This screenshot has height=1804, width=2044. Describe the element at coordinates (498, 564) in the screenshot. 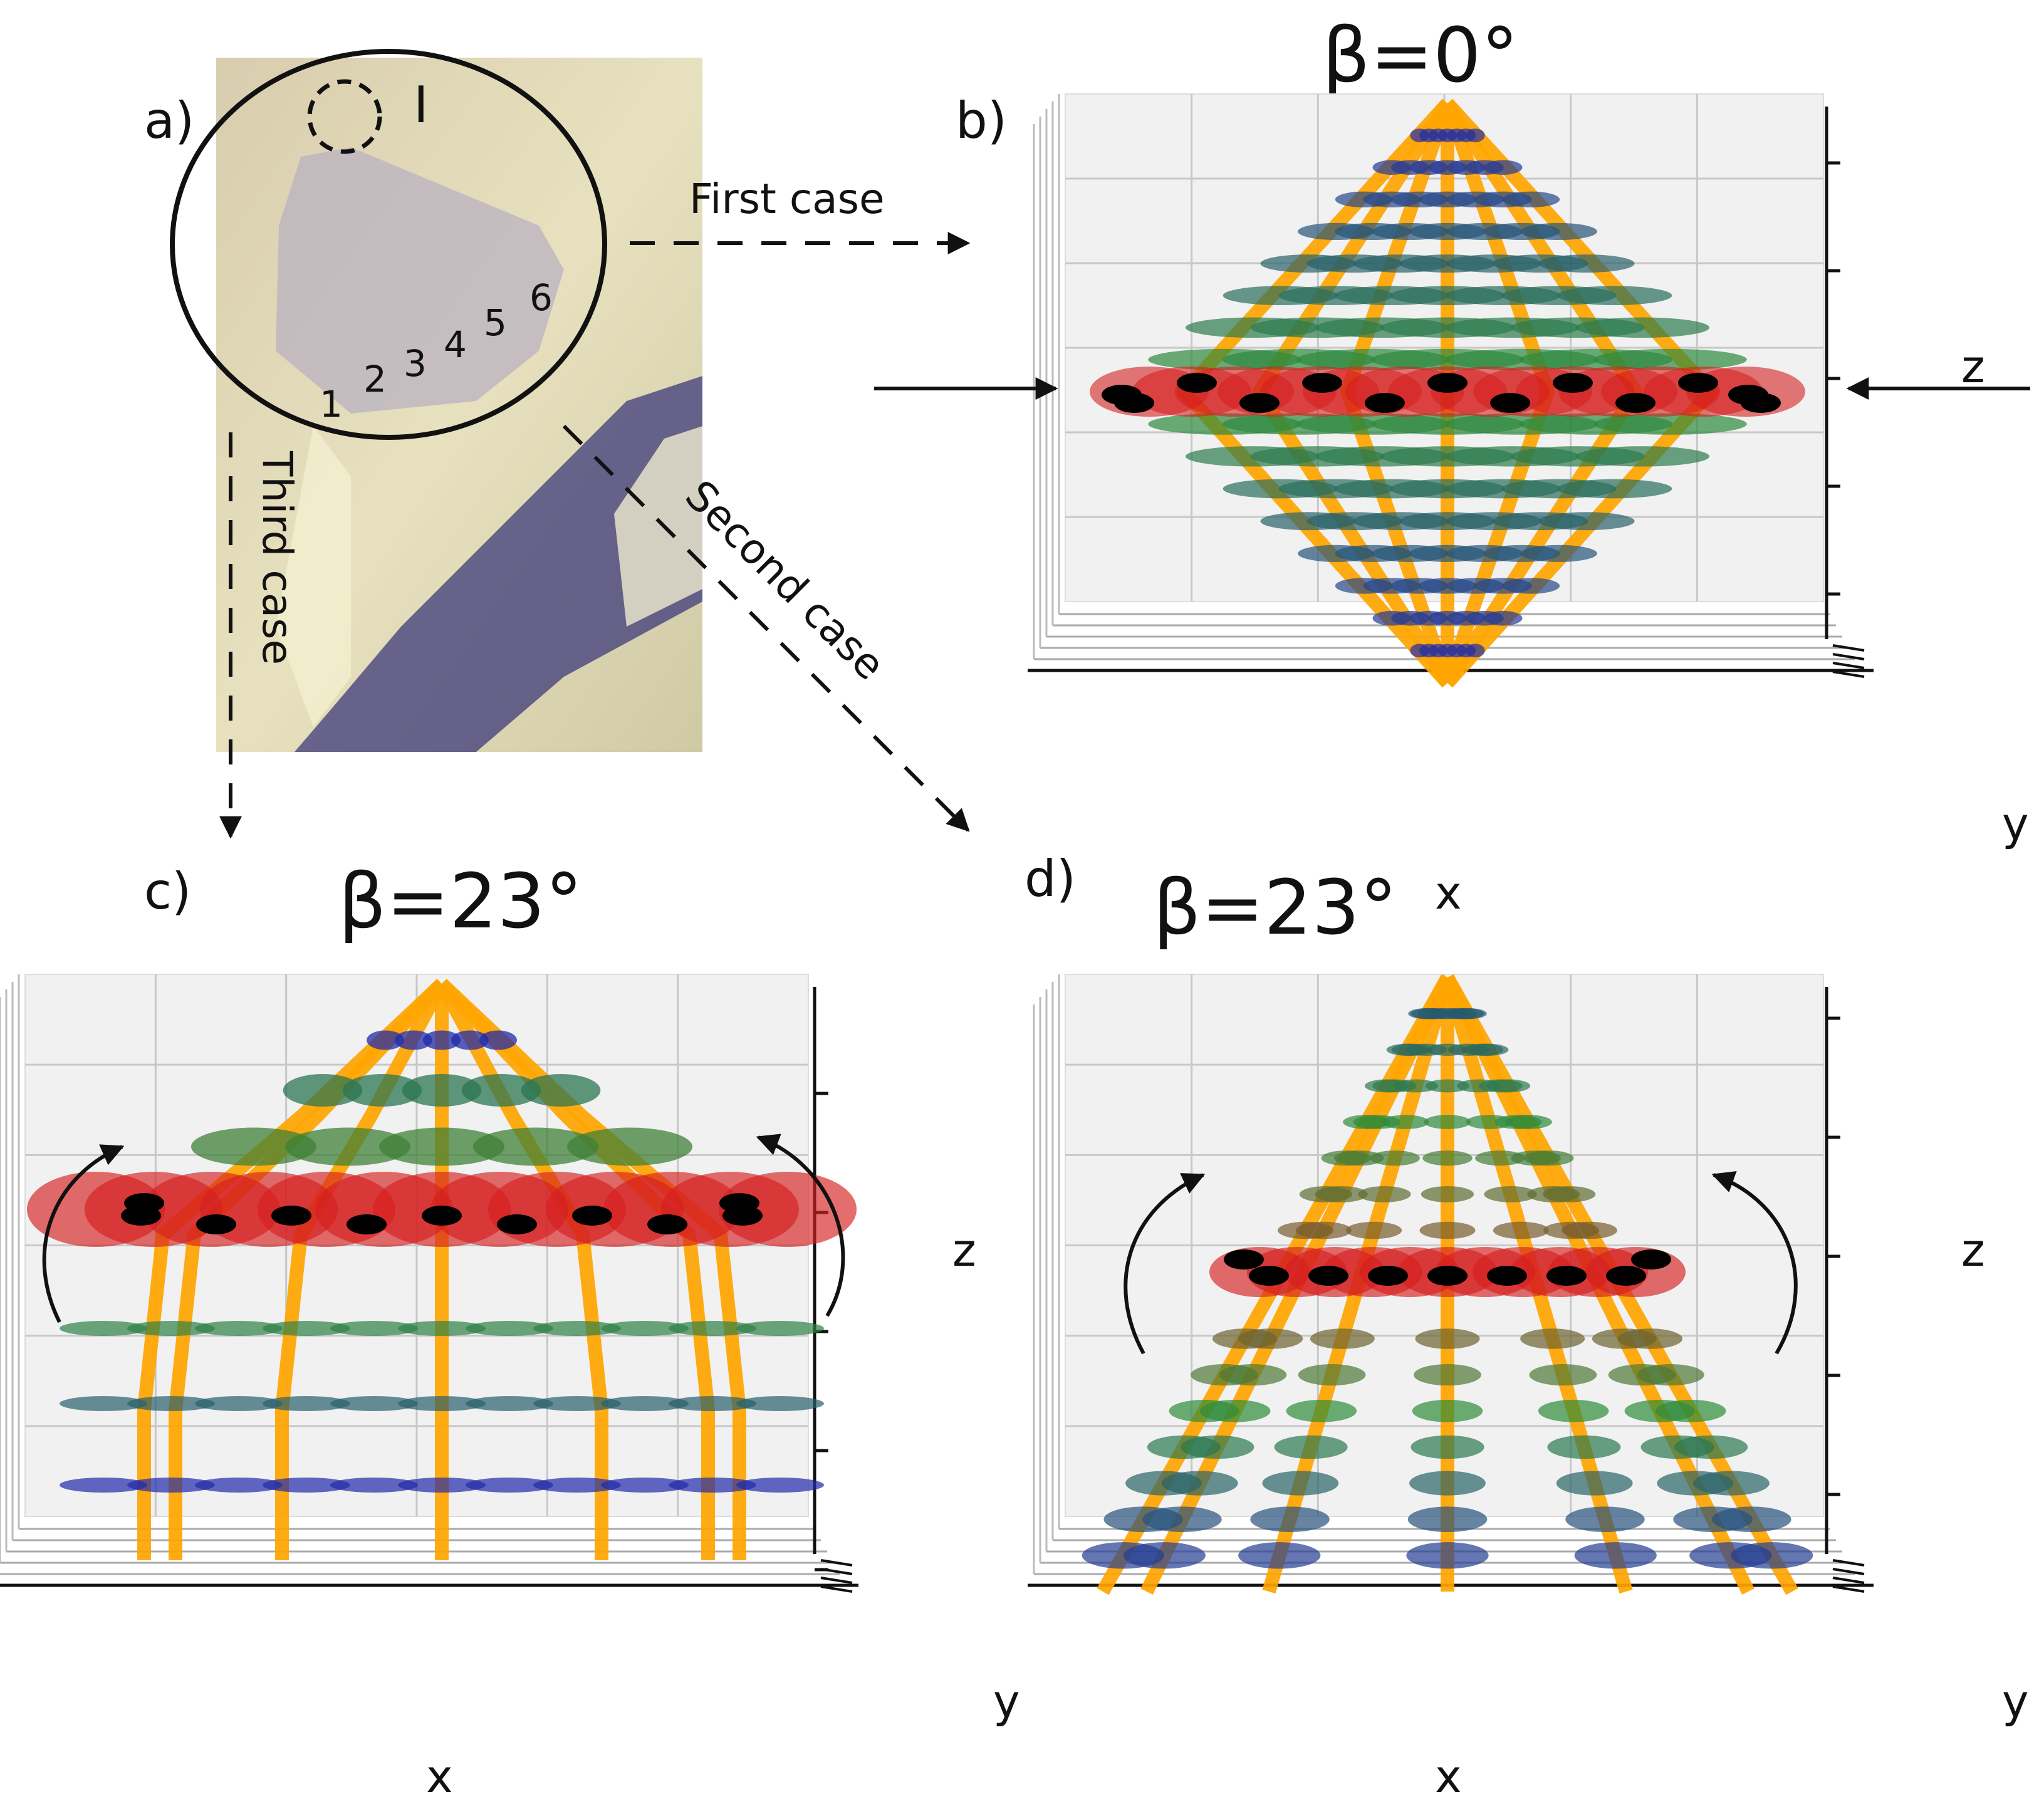

I see `crystal-shape` at that location.